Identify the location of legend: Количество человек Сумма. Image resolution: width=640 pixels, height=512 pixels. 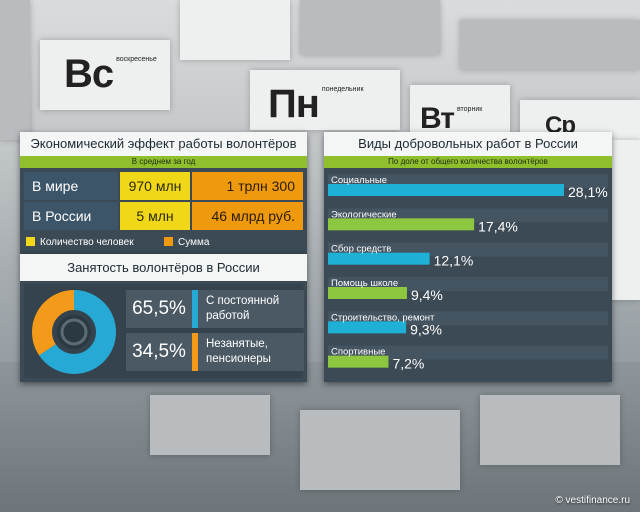
(163, 243).